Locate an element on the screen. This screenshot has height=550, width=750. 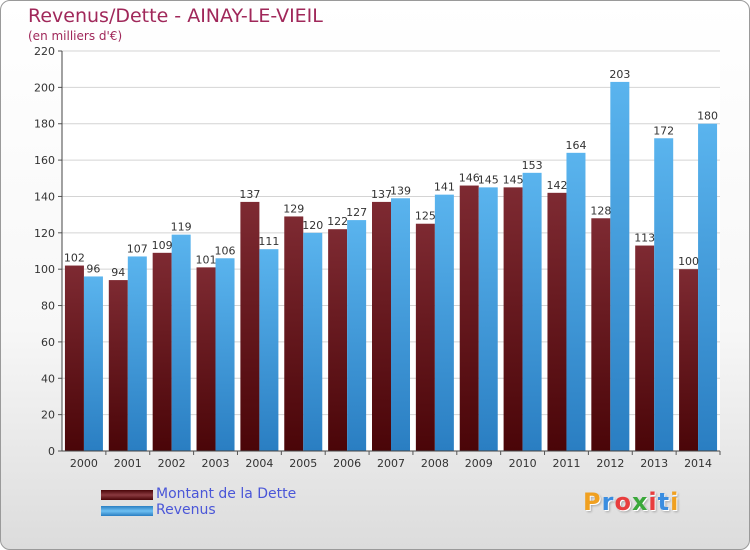
x-tick-label: 2014 is located at coordinates (698, 463).